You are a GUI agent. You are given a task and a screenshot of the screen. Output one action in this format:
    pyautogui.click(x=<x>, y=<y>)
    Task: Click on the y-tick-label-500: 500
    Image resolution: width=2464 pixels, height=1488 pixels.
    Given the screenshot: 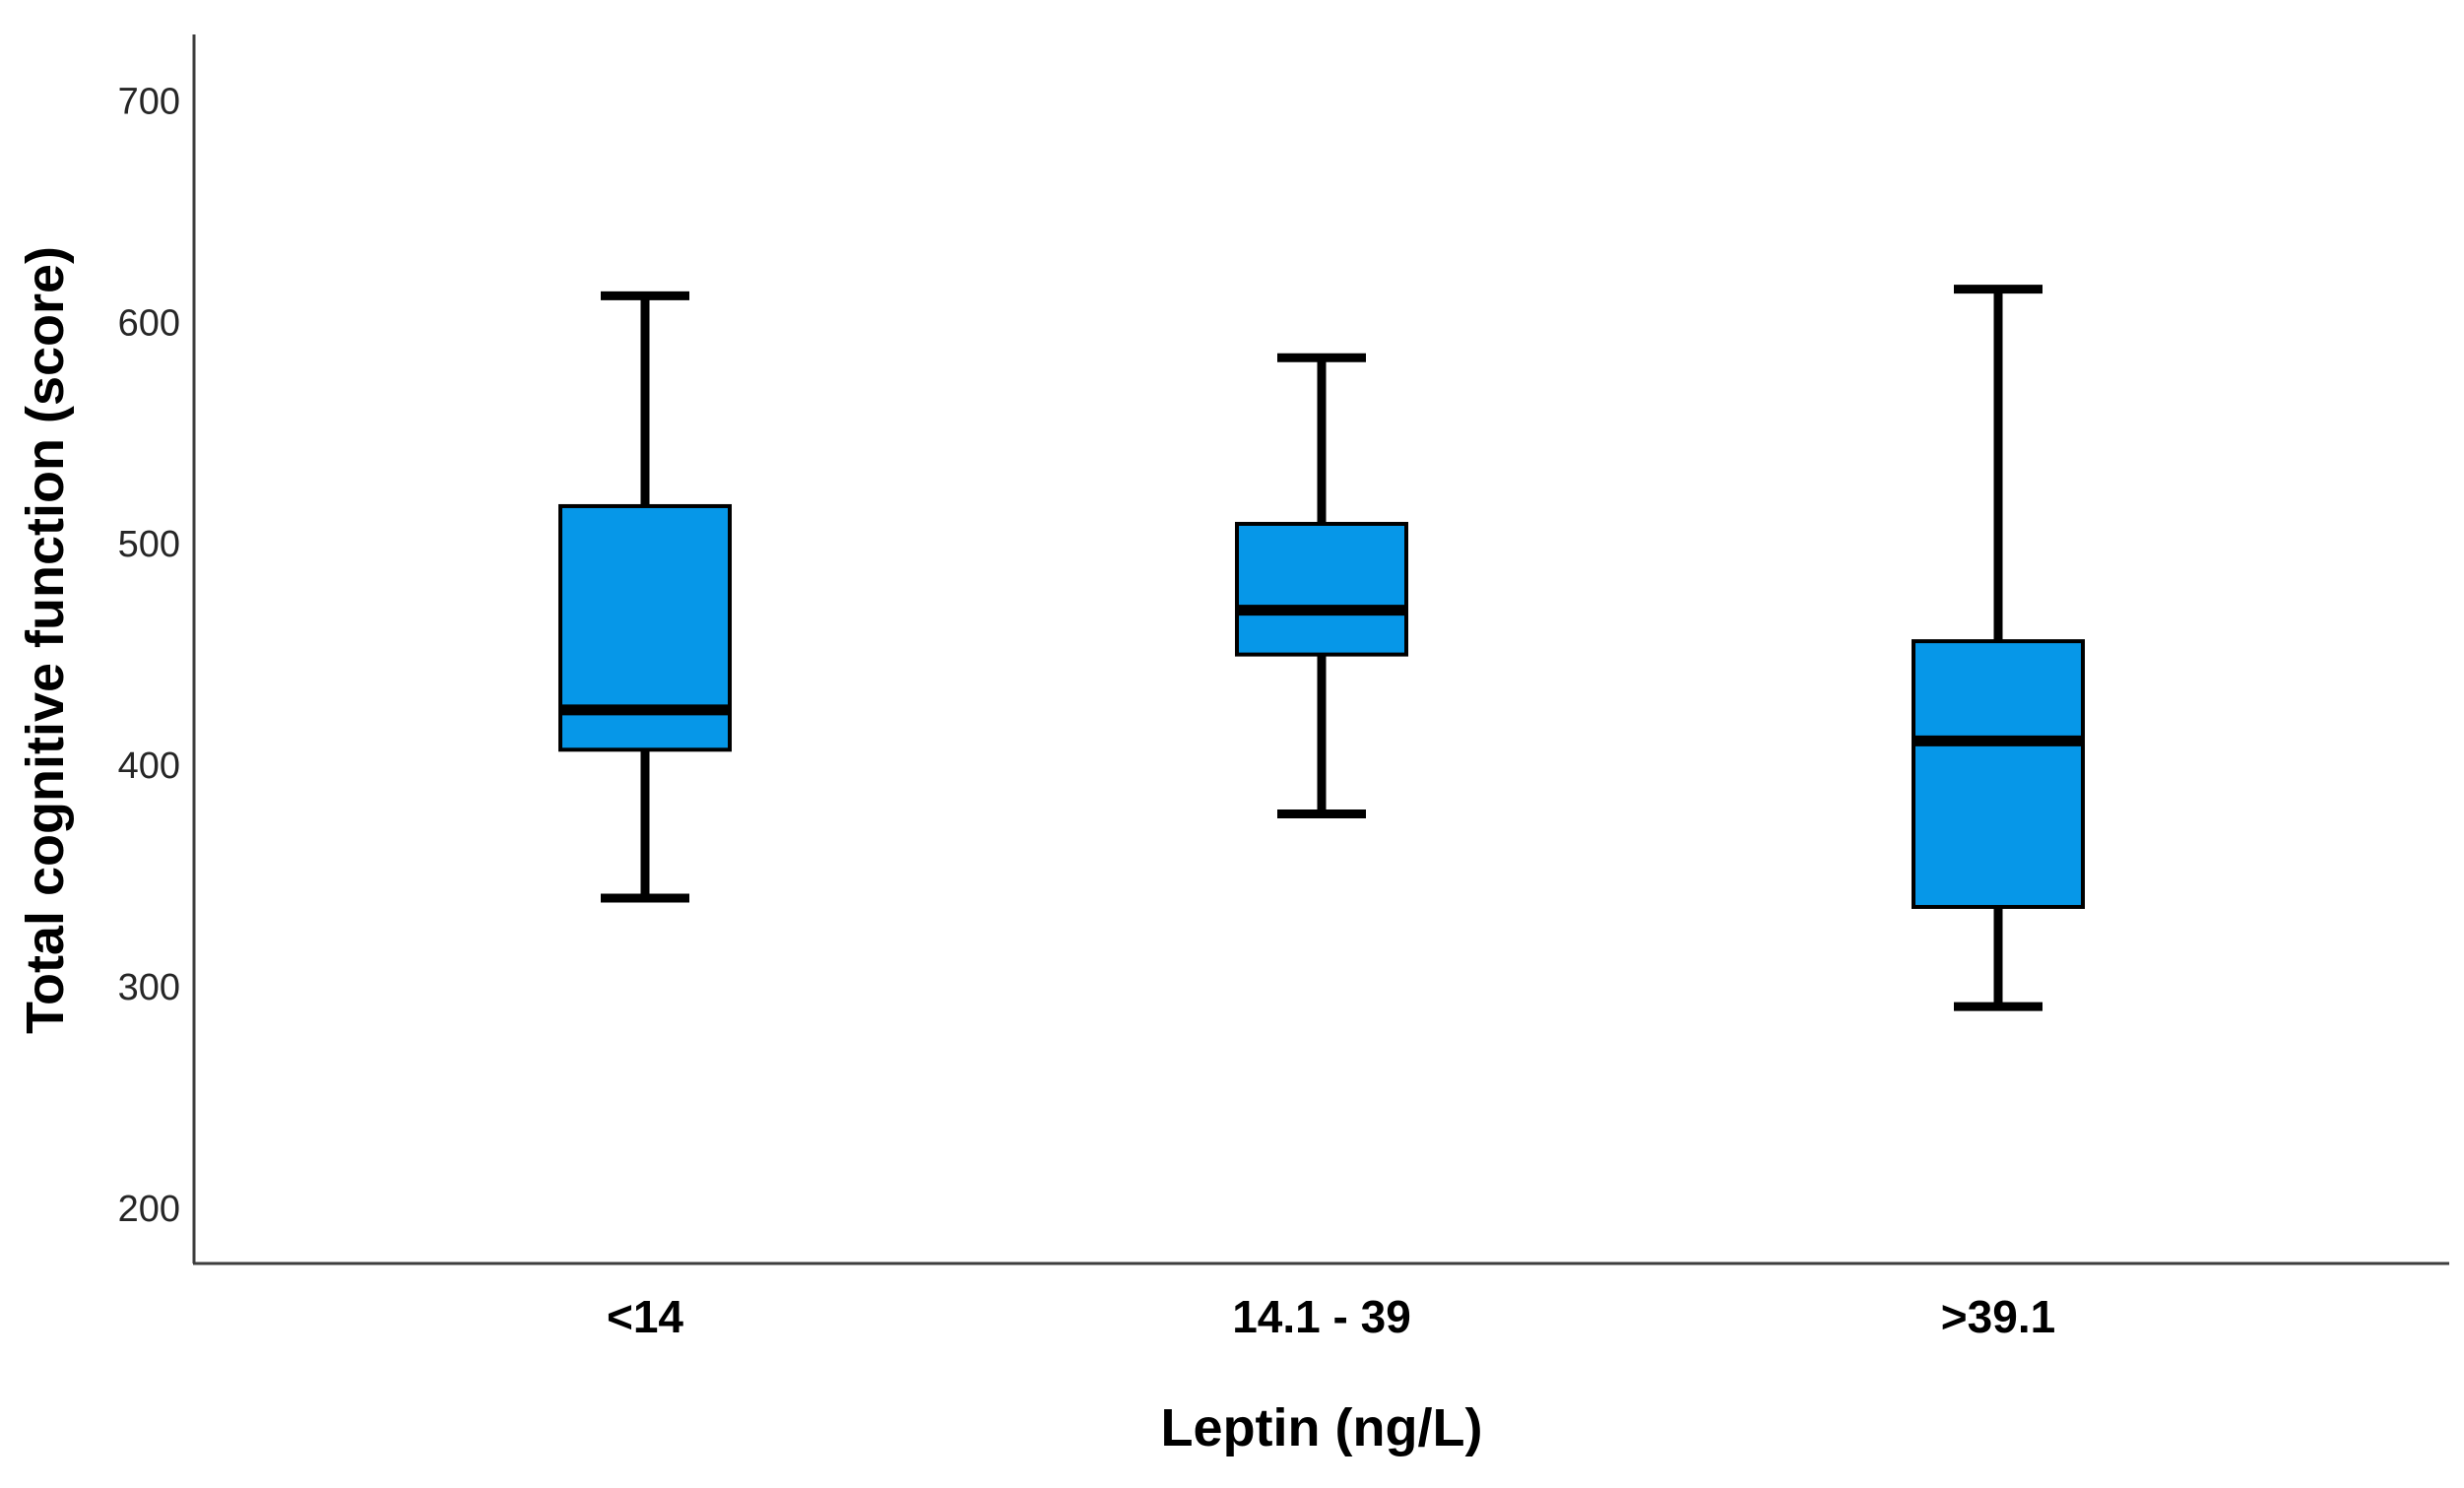 What is the action you would take?
    pyautogui.click(x=149, y=544)
    